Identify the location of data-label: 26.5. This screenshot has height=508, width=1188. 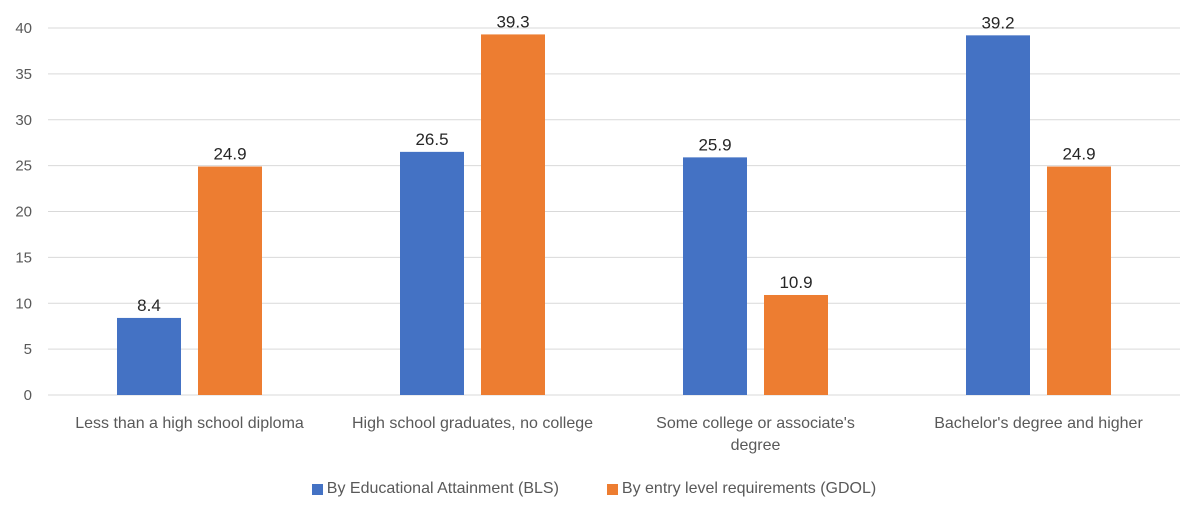
(431, 139).